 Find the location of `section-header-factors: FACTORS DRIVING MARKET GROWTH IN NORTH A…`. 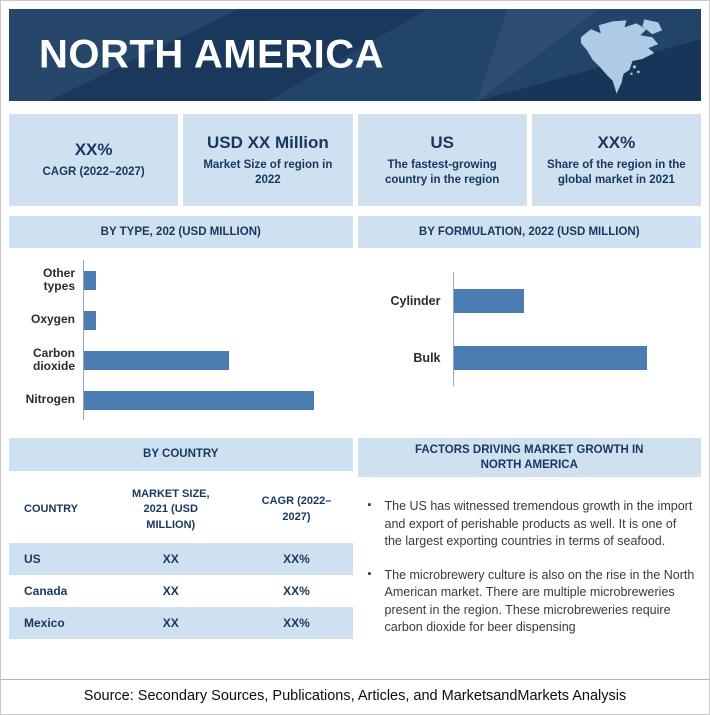

section-header-factors: FACTORS DRIVING MARKET GROWTH IN NORTH A… is located at coordinates (529, 458).